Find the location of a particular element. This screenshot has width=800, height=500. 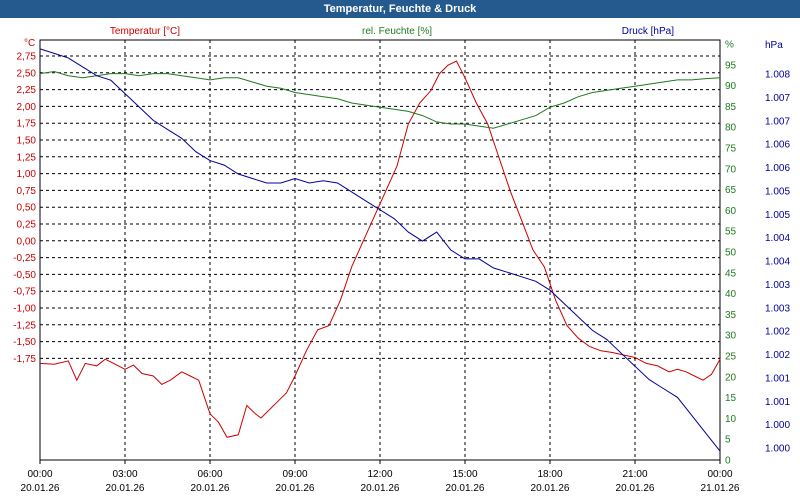

legend-label: rel. Feuchte [%] is located at coordinates (397, 31).